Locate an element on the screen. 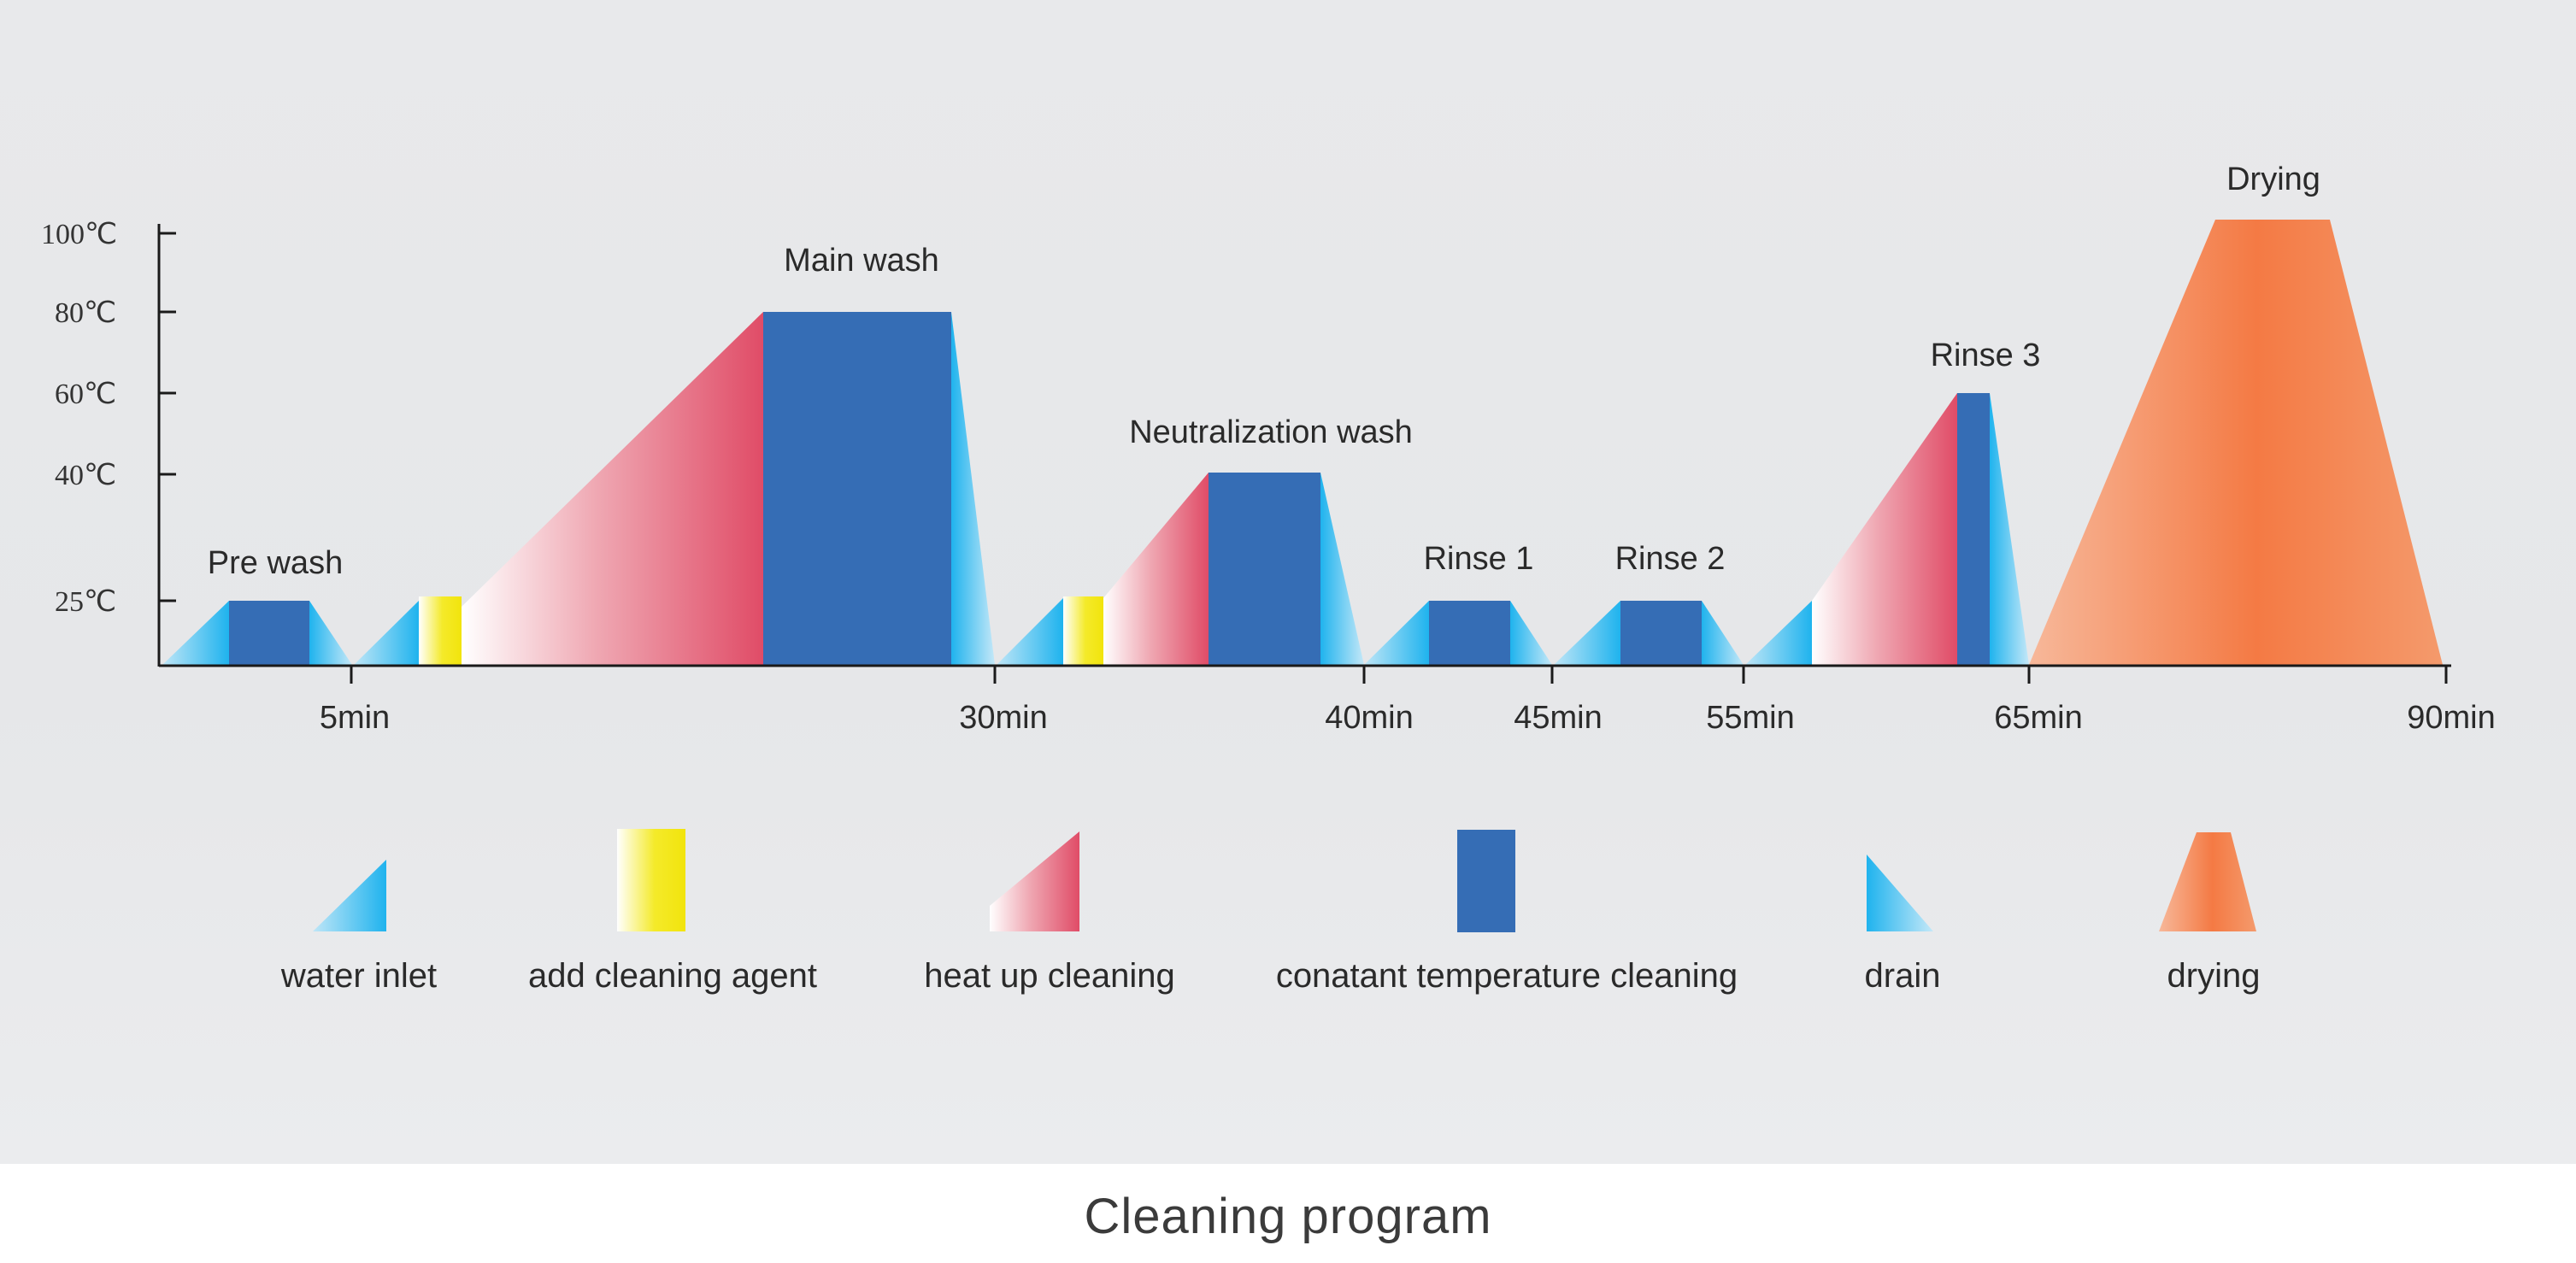 The width and height of the screenshot is (2576, 1263). phase-label-rinse-3: Rinse 3 is located at coordinates (1986, 355).